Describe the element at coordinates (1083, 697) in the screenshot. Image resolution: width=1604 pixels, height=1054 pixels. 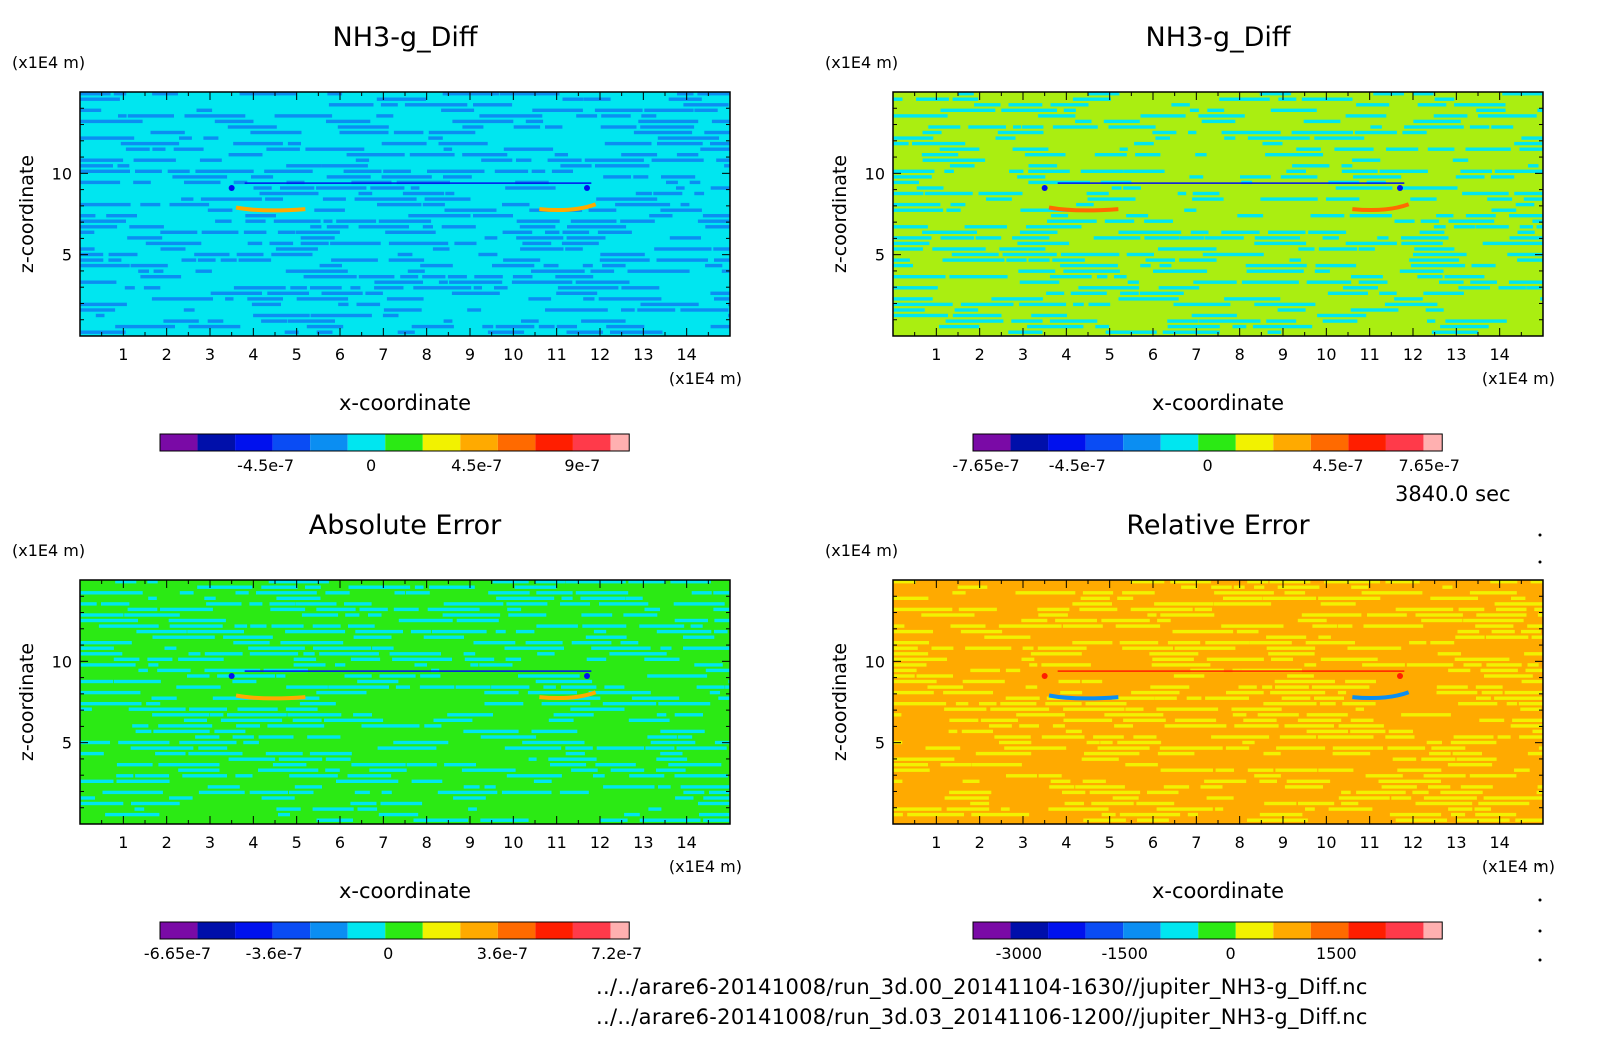
I see `accent-arc-left` at that location.